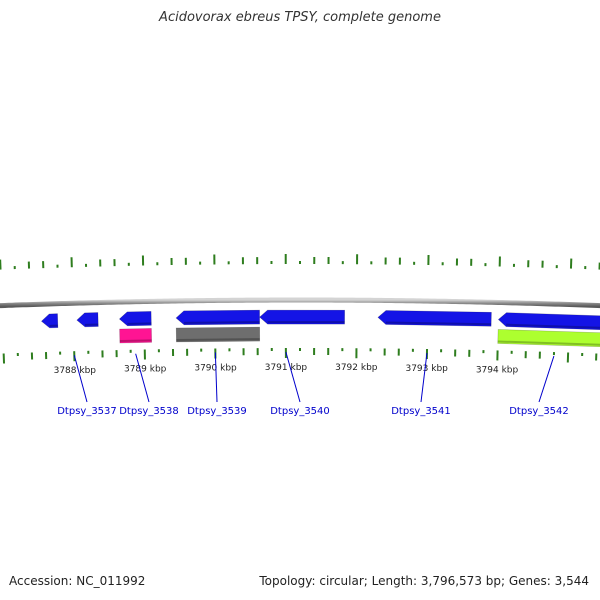 The height and width of the screenshot is (600, 600). I want to click on tick-label: 3789 kbp, so click(145, 370).